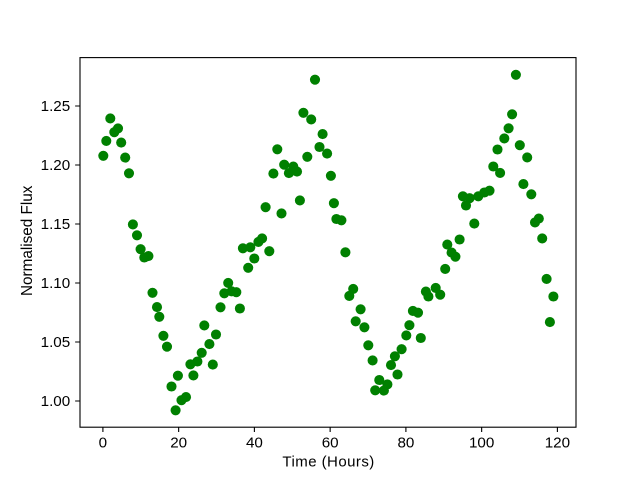 This screenshot has height=480, width=640. I want to click on svg-text: 120, so click(557, 442).